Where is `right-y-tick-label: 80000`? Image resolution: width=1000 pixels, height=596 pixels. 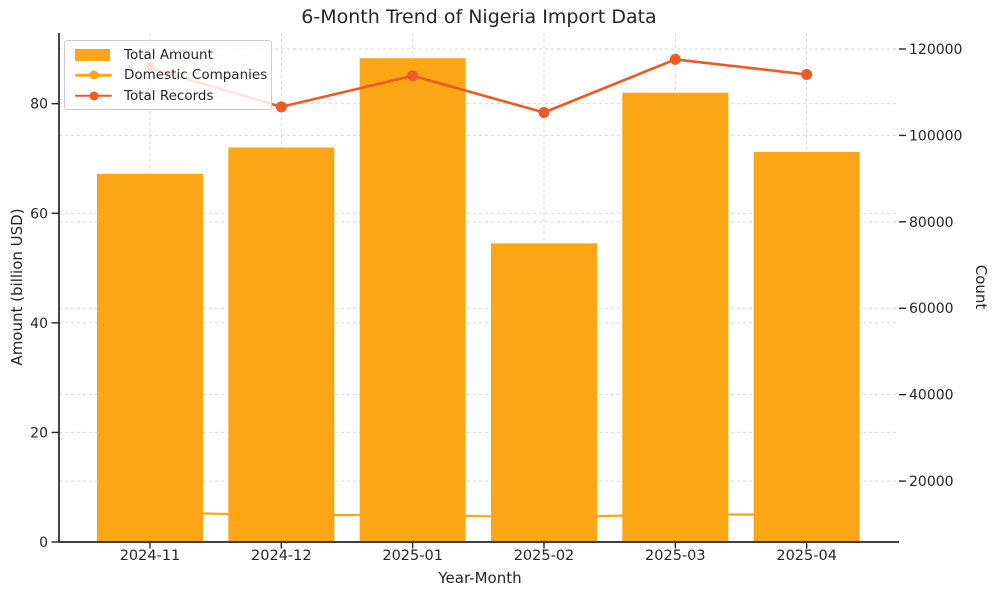 right-y-tick-label: 80000 is located at coordinates (931, 223).